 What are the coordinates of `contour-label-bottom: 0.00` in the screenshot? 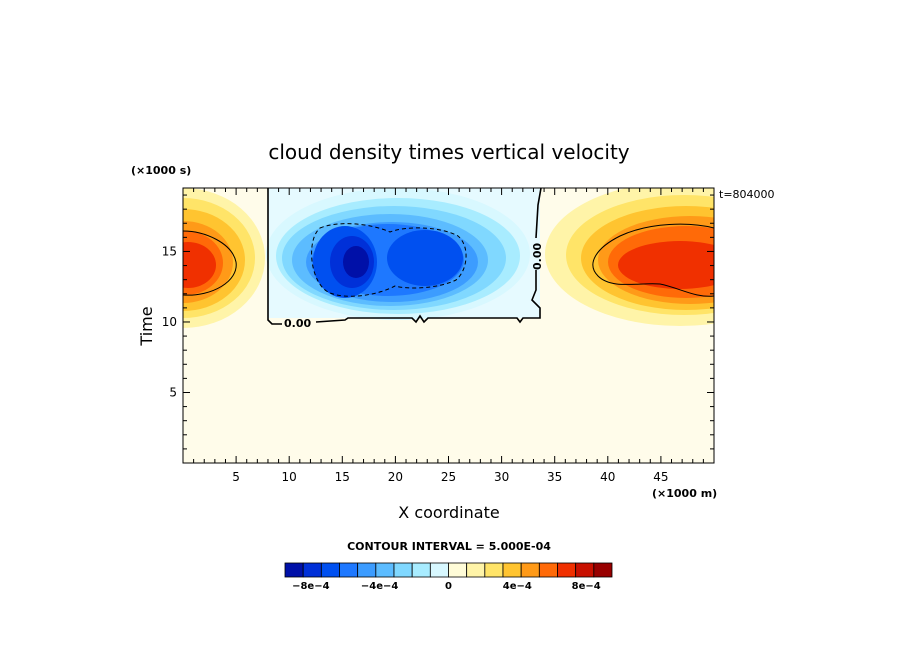 It's located at (297, 323).